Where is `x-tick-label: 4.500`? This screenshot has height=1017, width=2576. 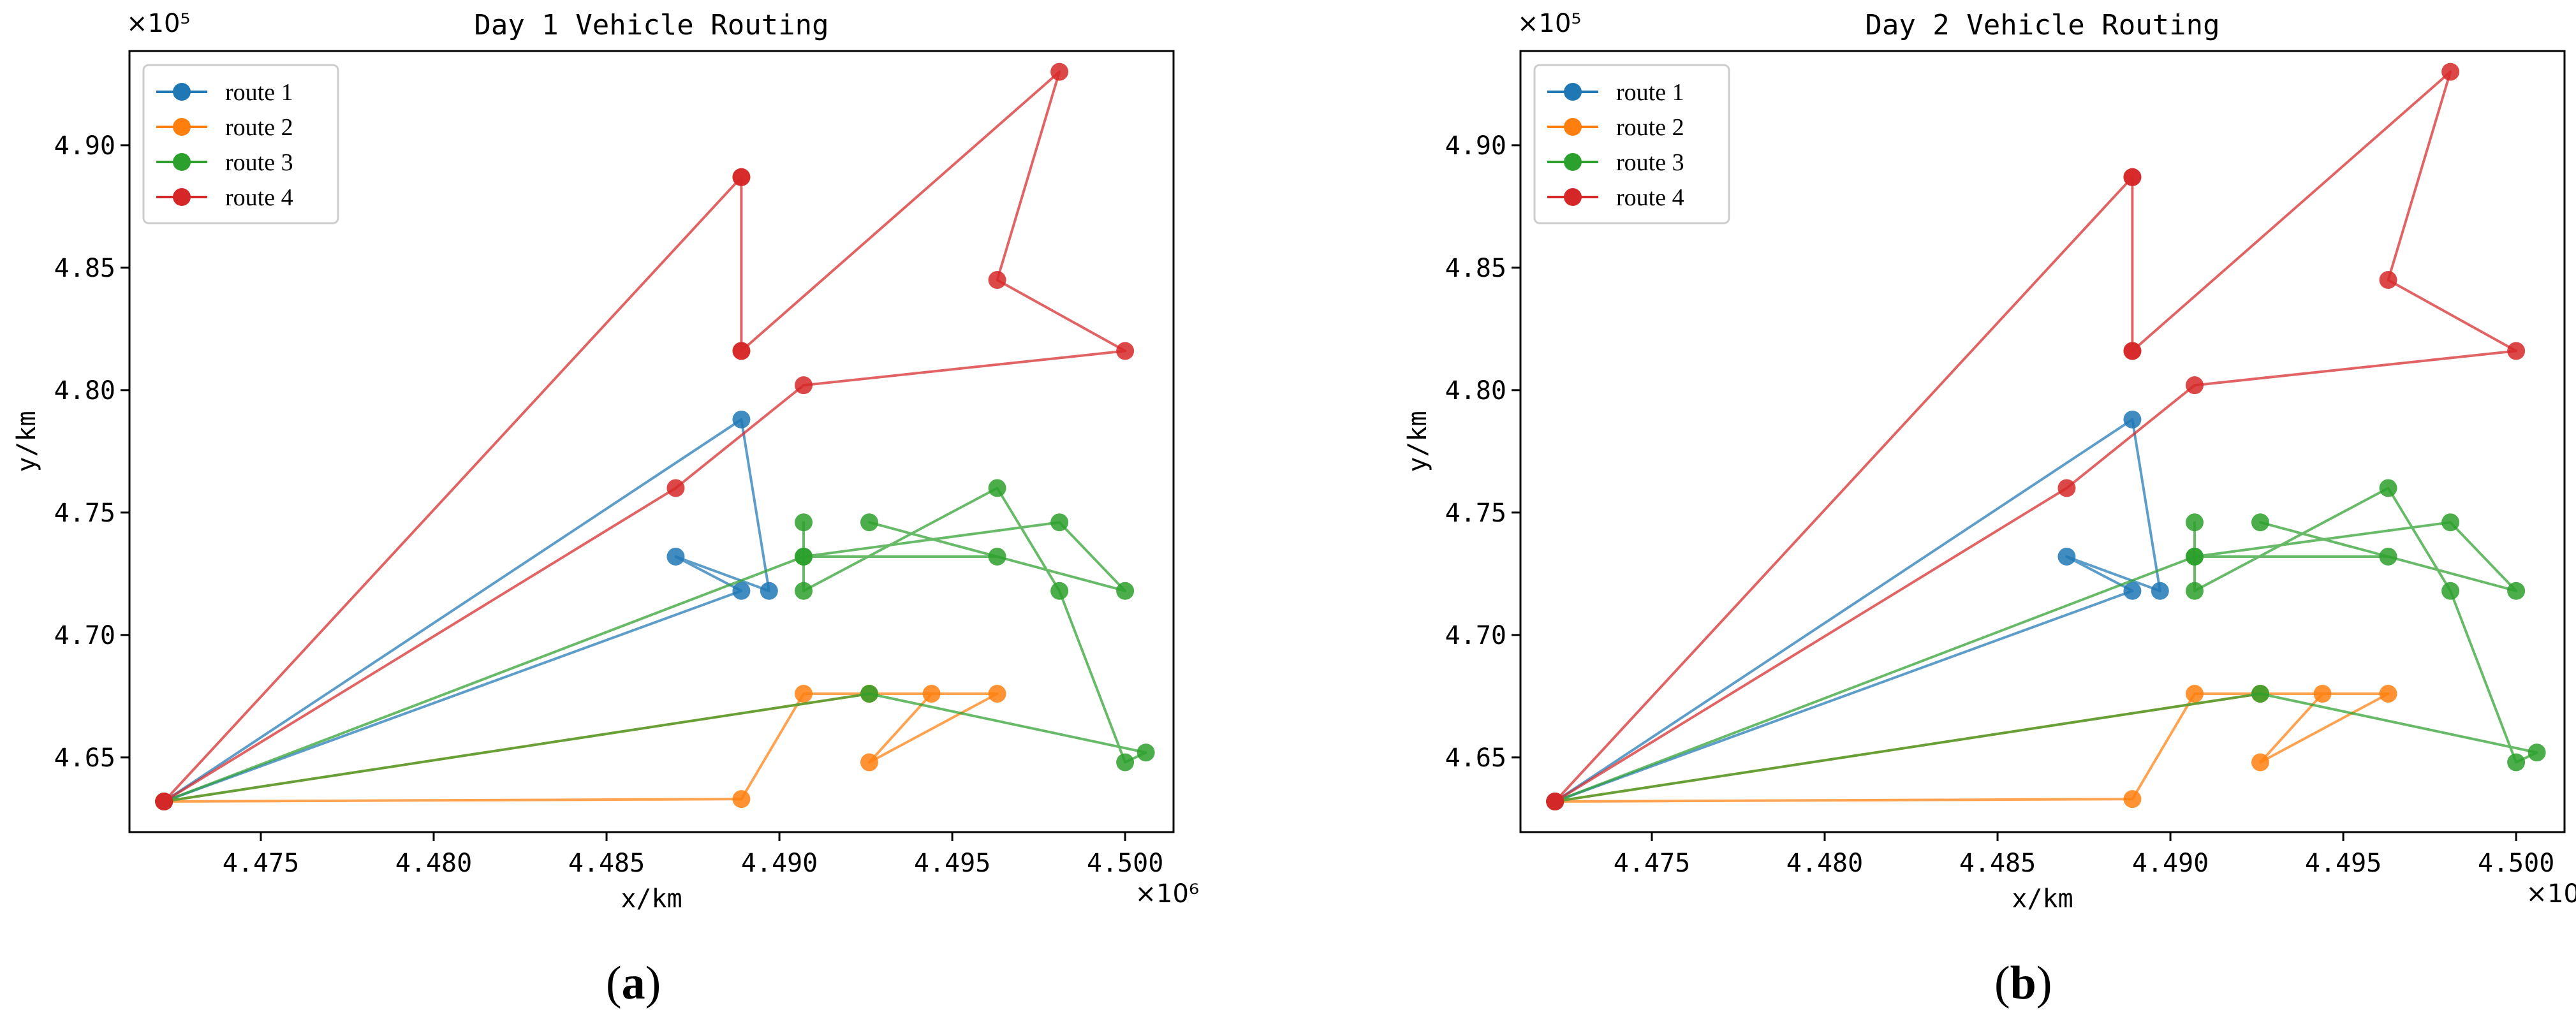 x-tick-label: 4.500 is located at coordinates (2516, 863).